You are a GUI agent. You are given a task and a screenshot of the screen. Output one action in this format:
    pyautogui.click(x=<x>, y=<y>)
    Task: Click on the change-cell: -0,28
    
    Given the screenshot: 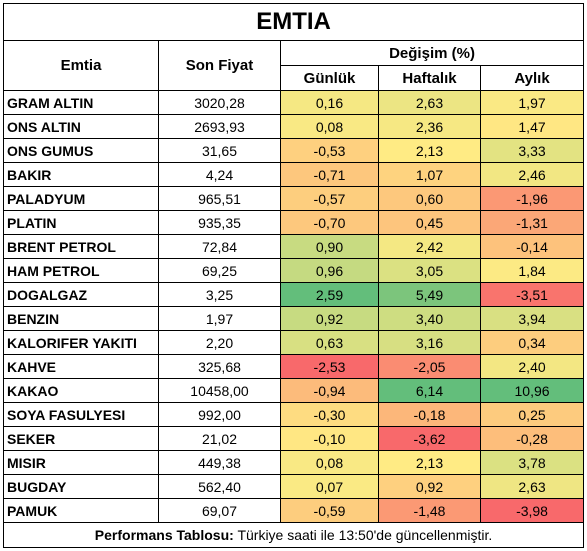 What is the action you would take?
    pyautogui.click(x=532, y=438)
    